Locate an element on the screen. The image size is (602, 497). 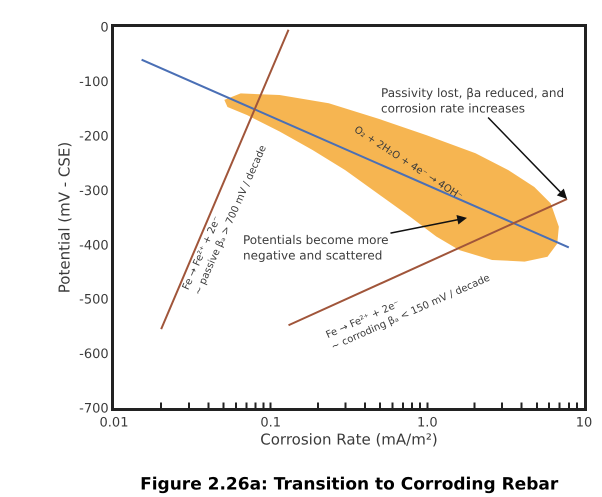
y-tick-label: -500 is located at coordinates (94, 300).